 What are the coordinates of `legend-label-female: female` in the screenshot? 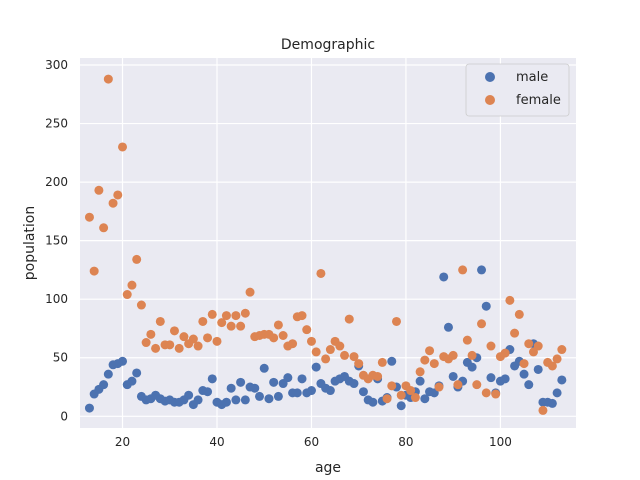 It's located at (538, 100).